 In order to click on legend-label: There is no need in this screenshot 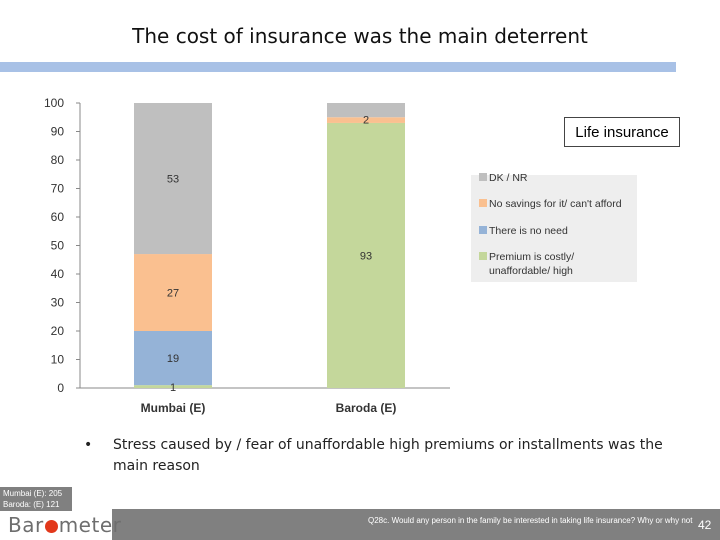, I will do `click(528, 231)`.